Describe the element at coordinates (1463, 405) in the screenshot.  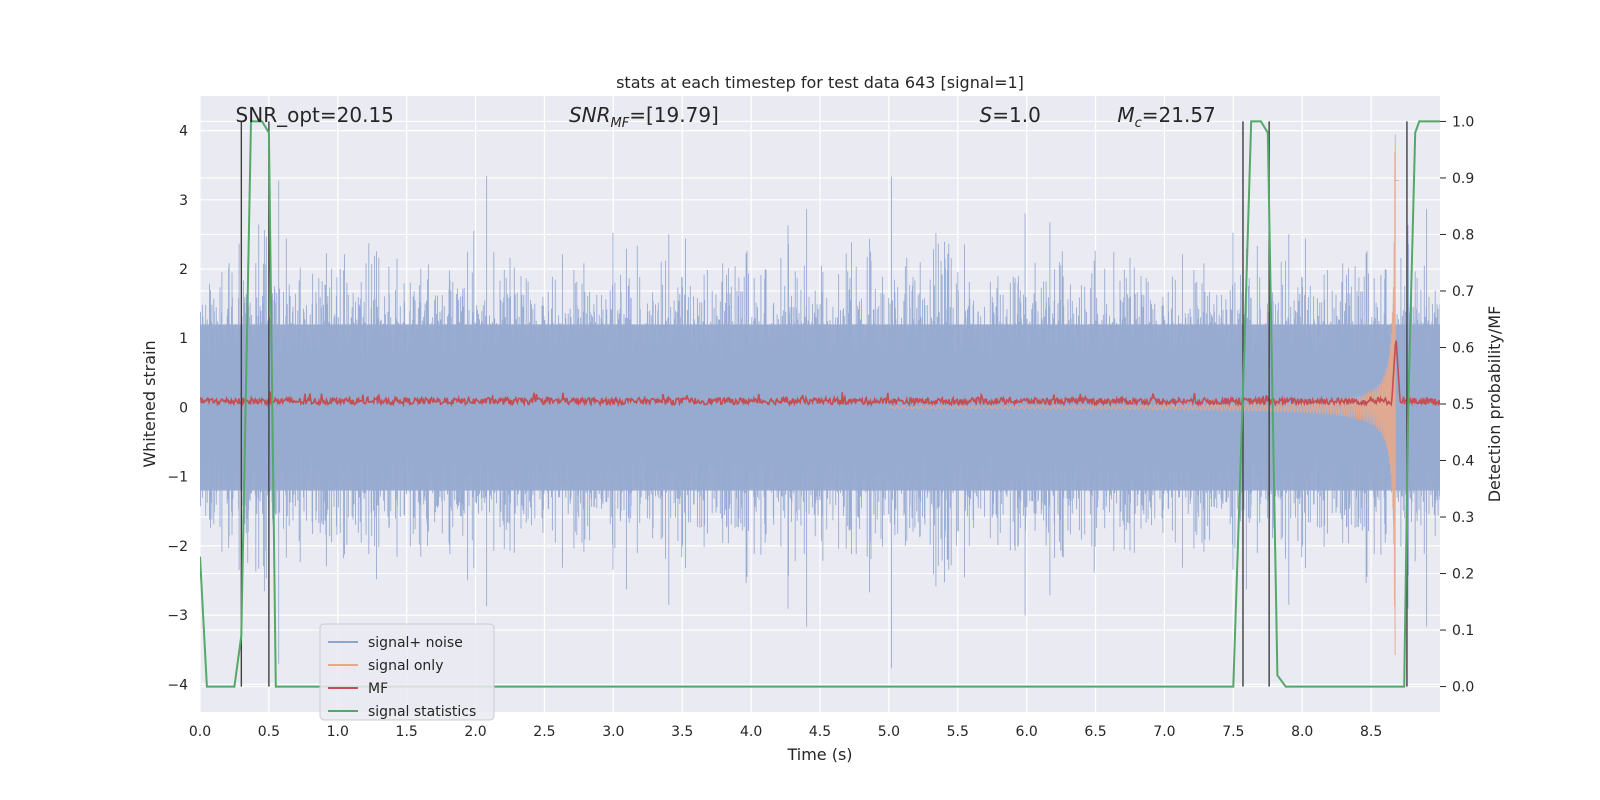
I see `y2-tick-label-5: 0.5` at that location.